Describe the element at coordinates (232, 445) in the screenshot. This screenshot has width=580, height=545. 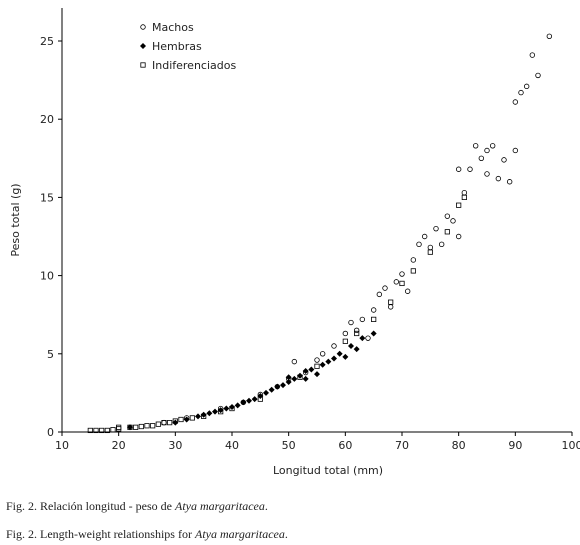
I see `x-tick-label: 40` at that location.